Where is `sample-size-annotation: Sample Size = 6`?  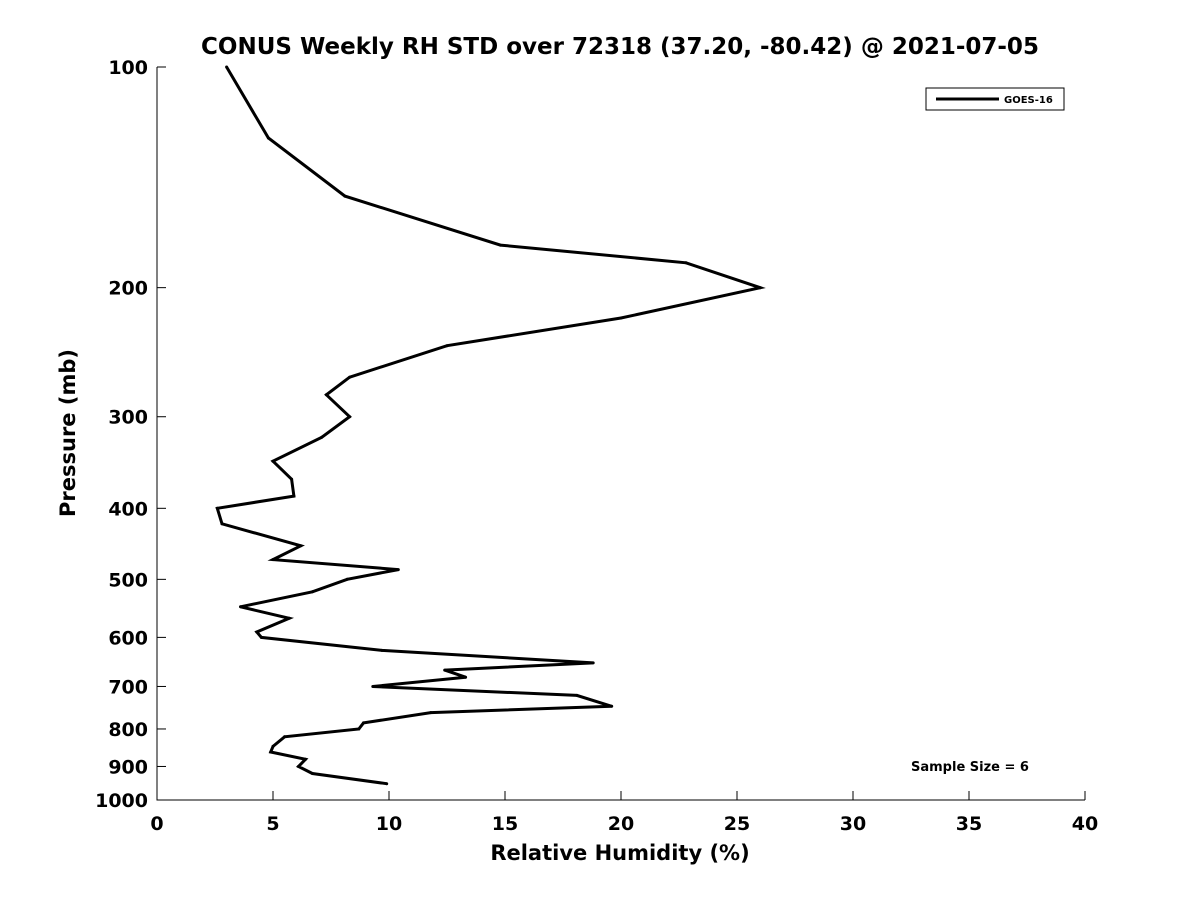
sample-size-annotation: Sample Size = 6 is located at coordinates (970, 767).